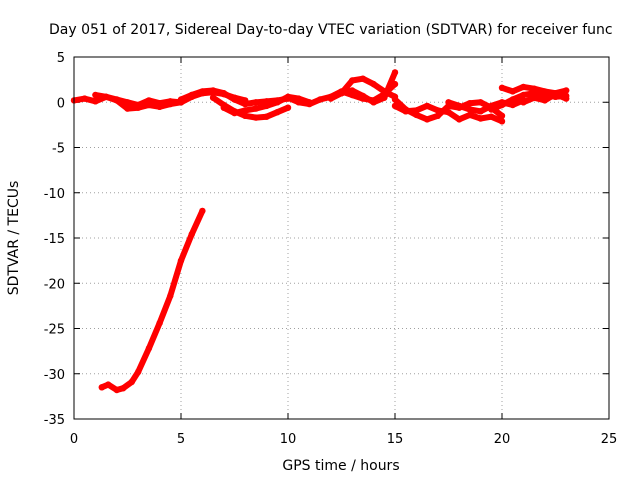 The image size is (640, 480). What do you see at coordinates (288, 439) in the screenshot?
I see `x-tick-label: 10` at bounding box center [288, 439].